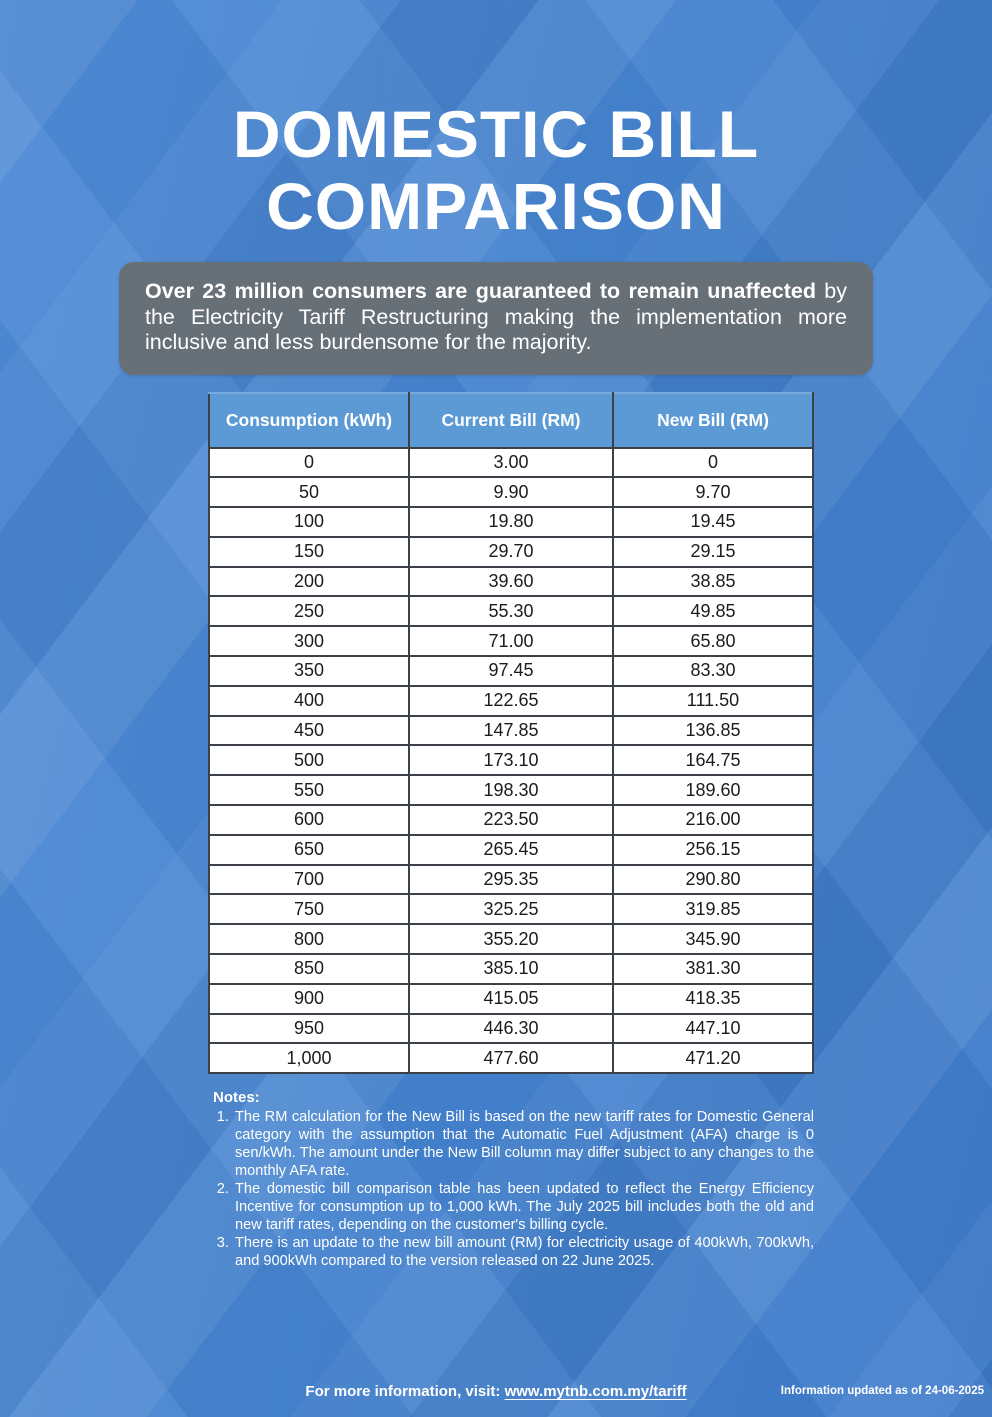 The width and height of the screenshot is (992, 1417). Describe the element at coordinates (496, 206) in the screenshot. I see `page-title-line2: COMPARISON` at that location.